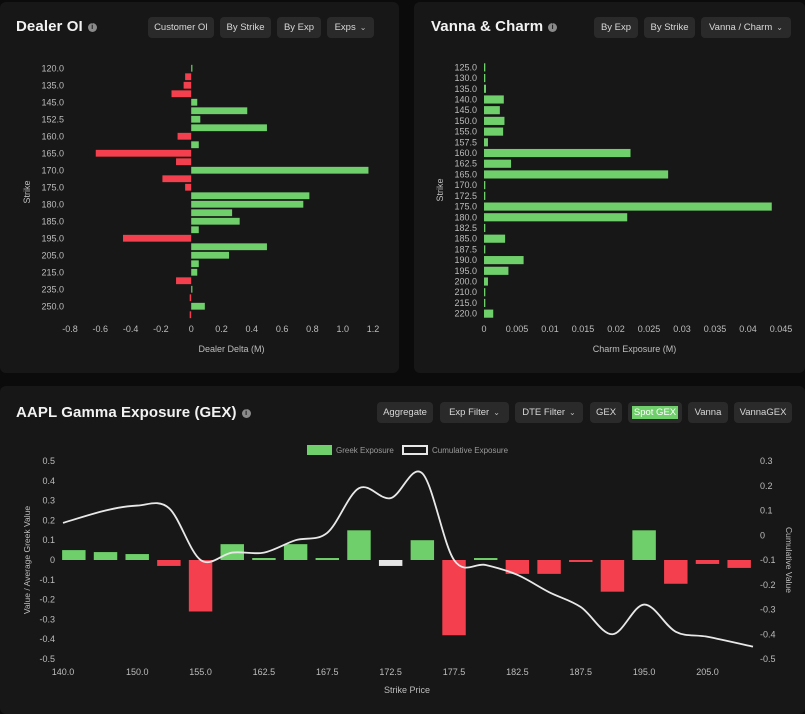  I want to click on vannagex-button: VannaGEX, so click(763, 412).